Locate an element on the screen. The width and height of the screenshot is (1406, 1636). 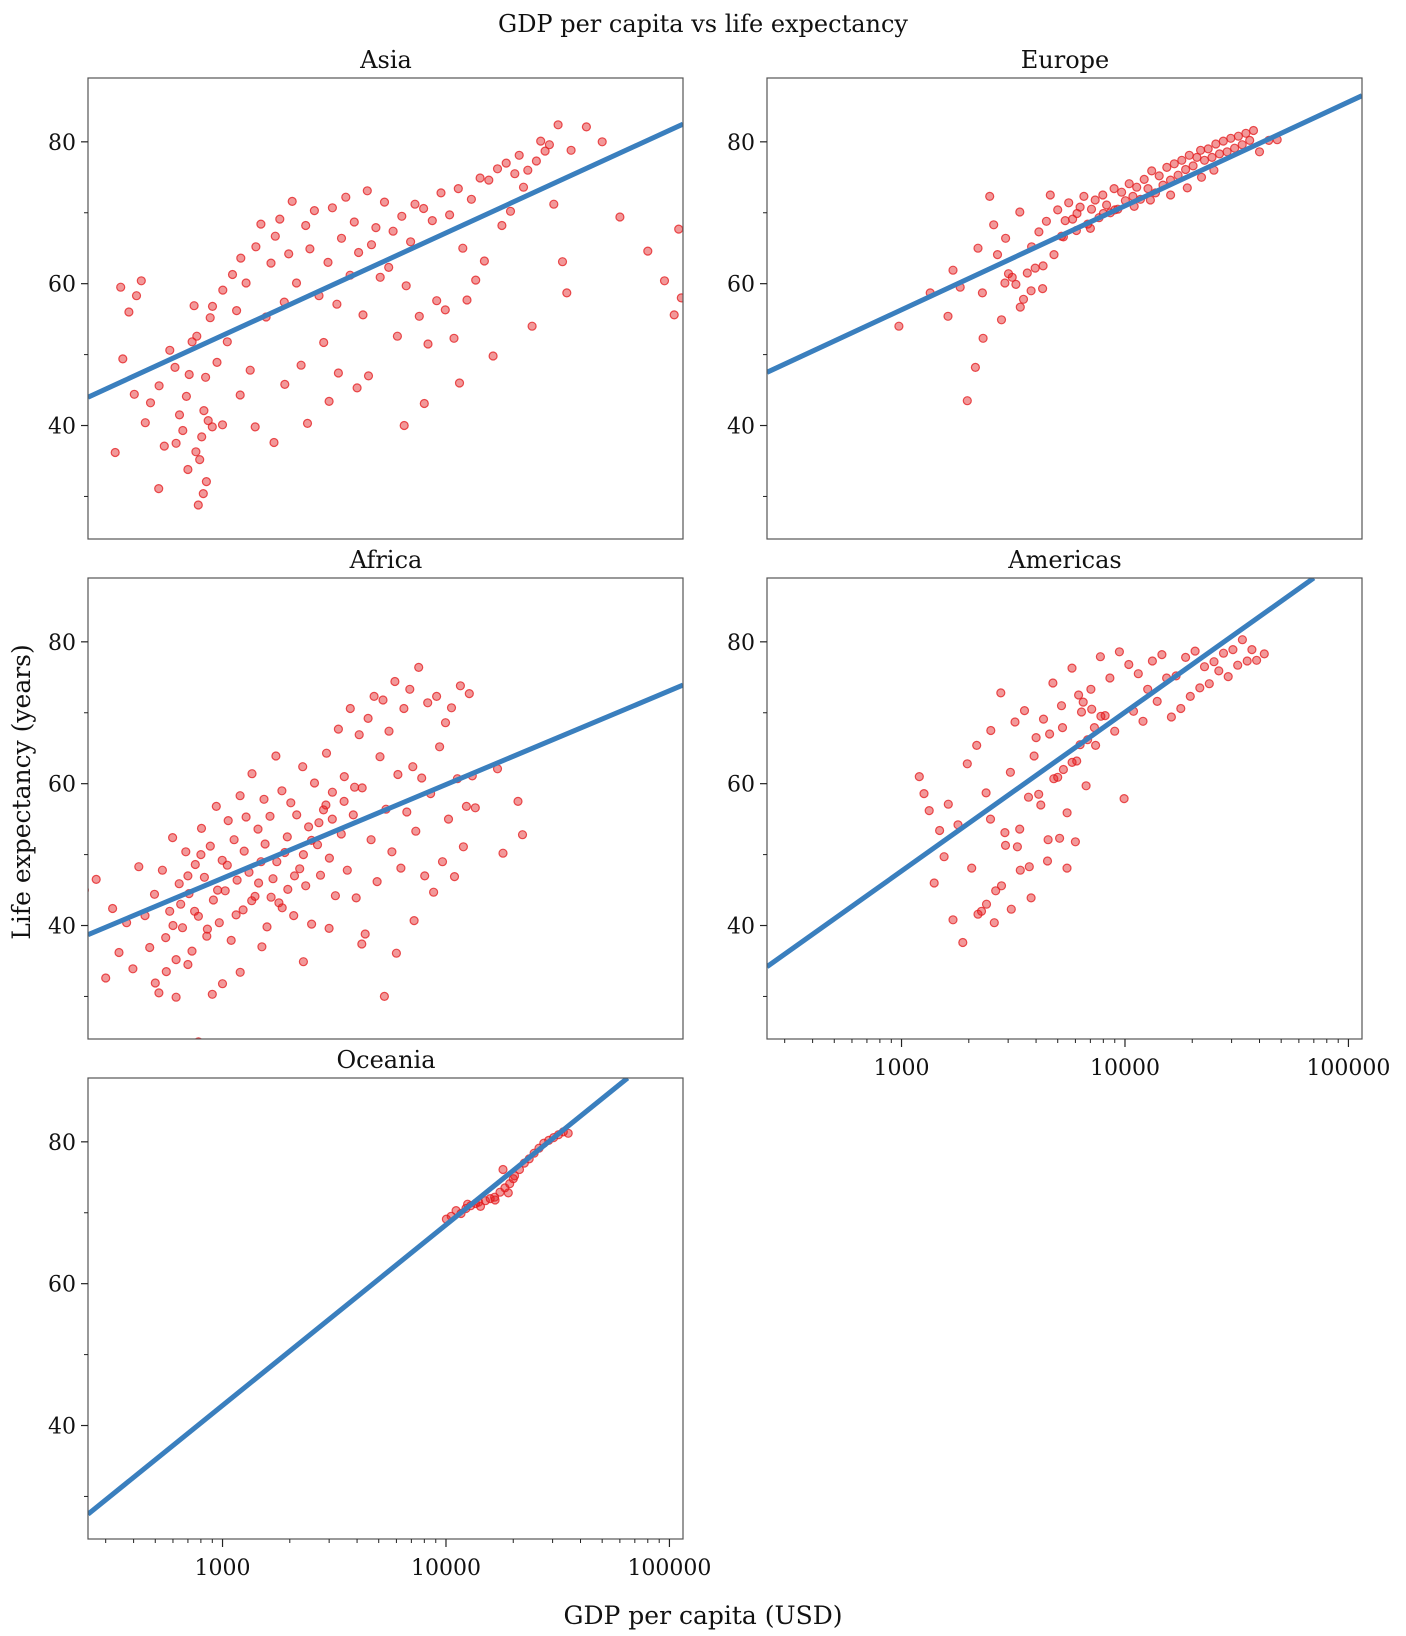
panel-frame is located at coordinates (1064, 808).